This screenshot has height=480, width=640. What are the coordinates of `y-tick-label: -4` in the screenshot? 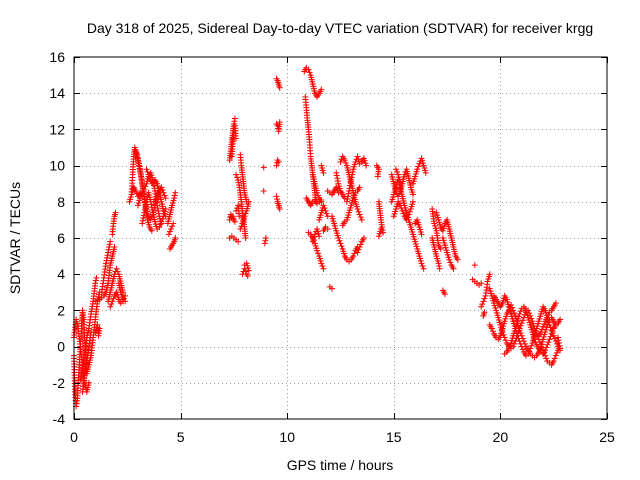 It's located at (59, 419).